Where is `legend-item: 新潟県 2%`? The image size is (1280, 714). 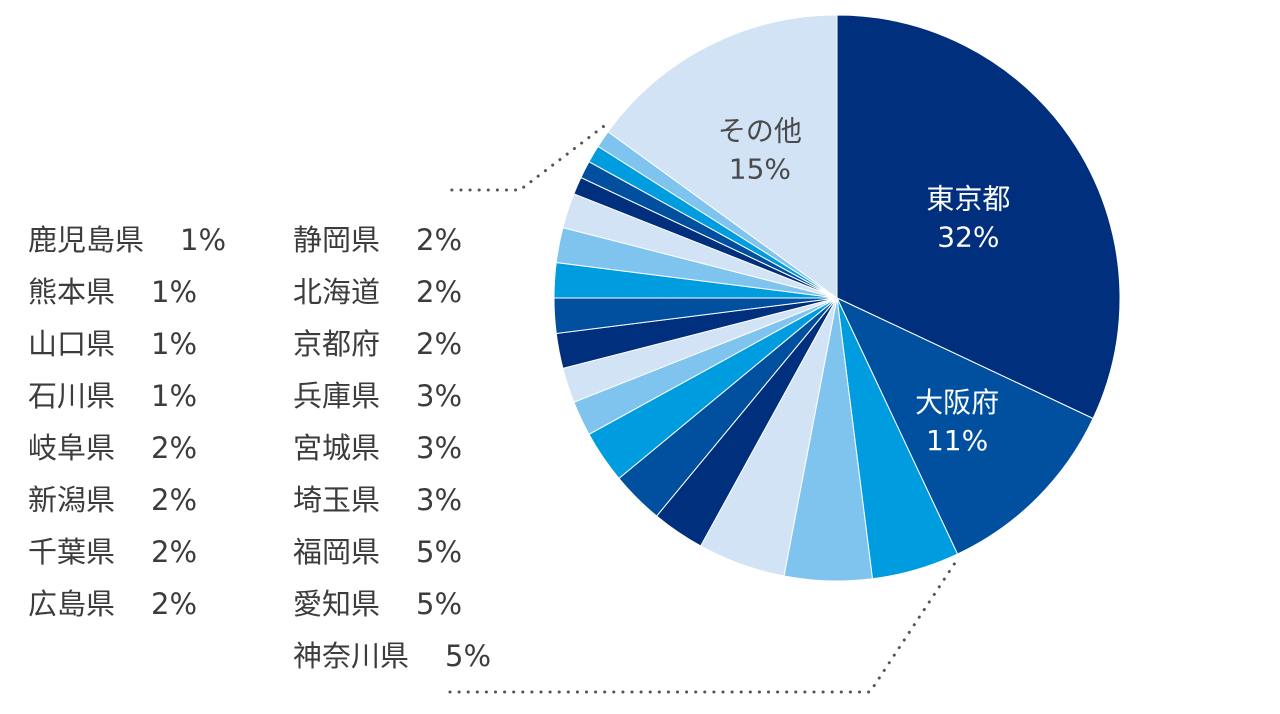
legend-item: 新潟県 2% is located at coordinates (127, 504).